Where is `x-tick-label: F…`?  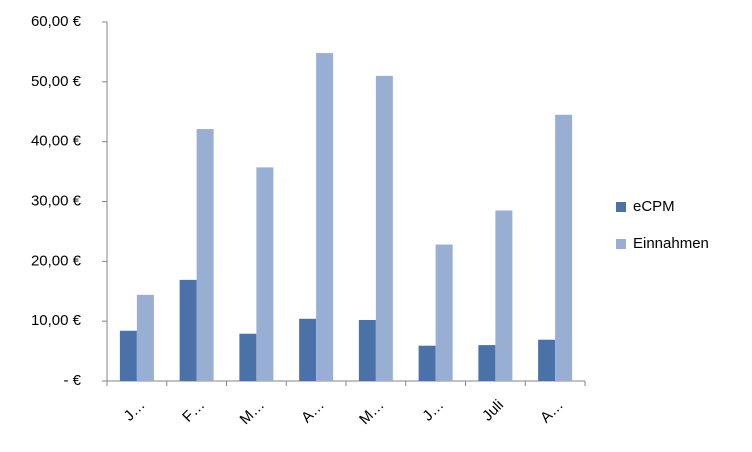 x-tick-label: F… is located at coordinates (193, 411).